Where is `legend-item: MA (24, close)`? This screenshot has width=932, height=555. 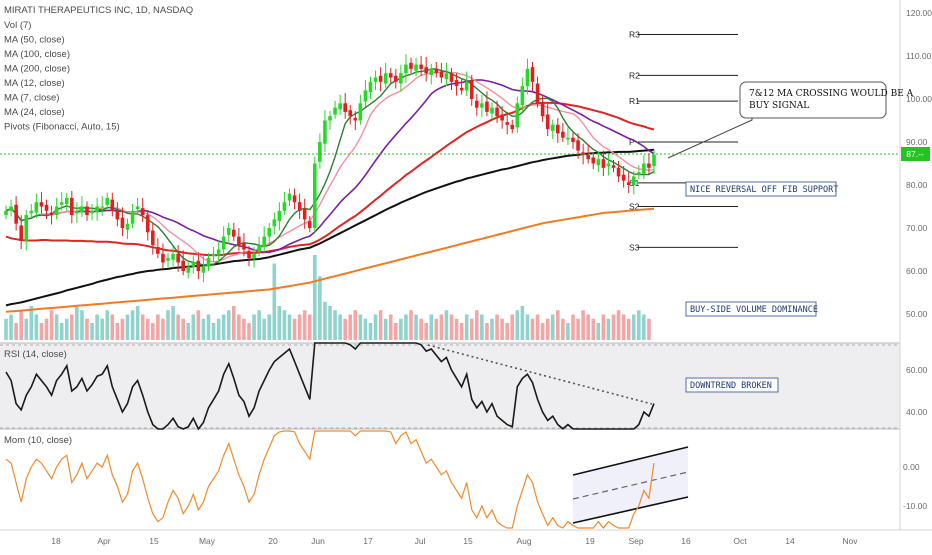 legend-item: MA (24, close) is located at coordinates (34, 112).